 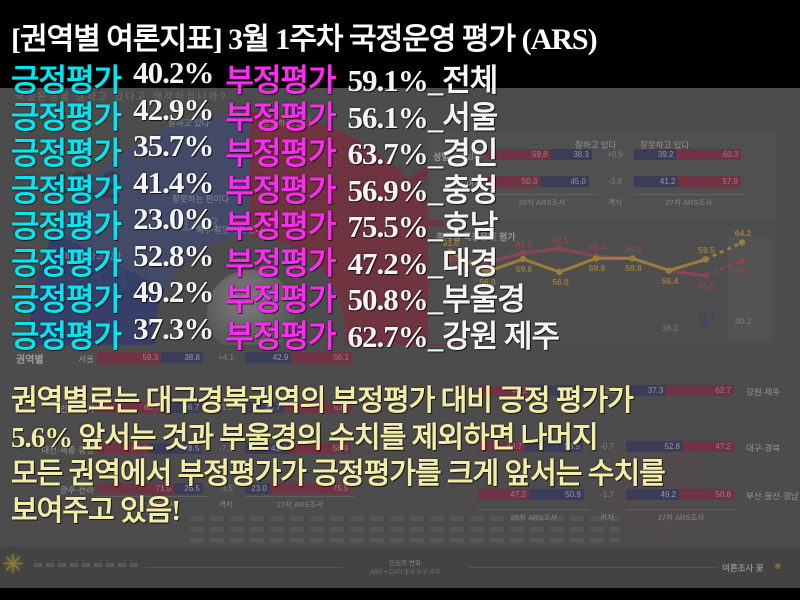 I want to click on page-title: [권역별 여론지표] 3월 1주차 국정운영 평가 (ARS), so click(x=304, y=39).